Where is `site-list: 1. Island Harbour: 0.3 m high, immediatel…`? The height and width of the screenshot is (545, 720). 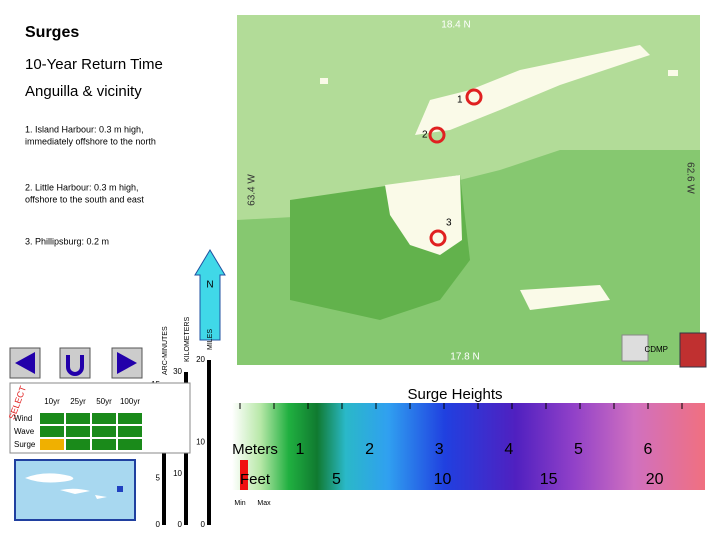
site-list: 1. Island Harbour: 0.3 m high, immediatel… is located at coordinates (90, 185).